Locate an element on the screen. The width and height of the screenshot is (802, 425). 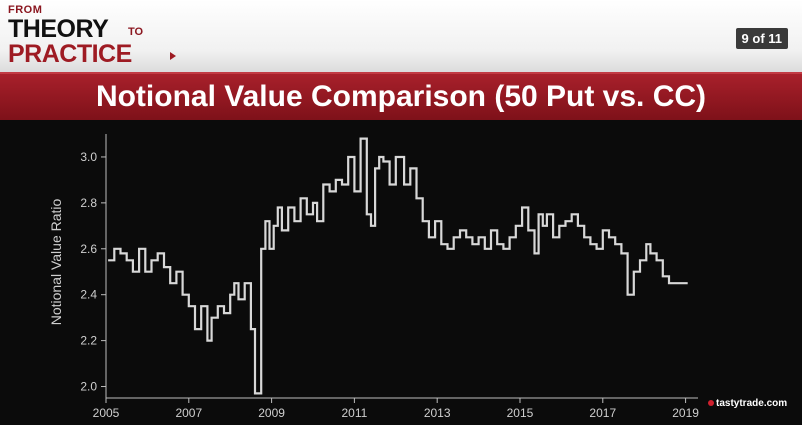
y-tick-label: 2.0 is located at coordinates (88, 387).